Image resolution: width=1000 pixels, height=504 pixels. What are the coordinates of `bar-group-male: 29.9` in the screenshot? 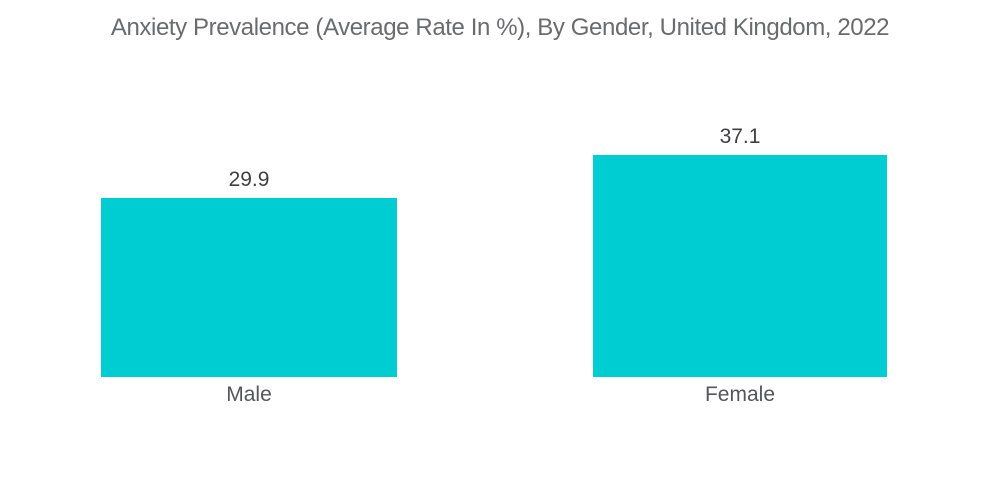 It's located at (249, 273).